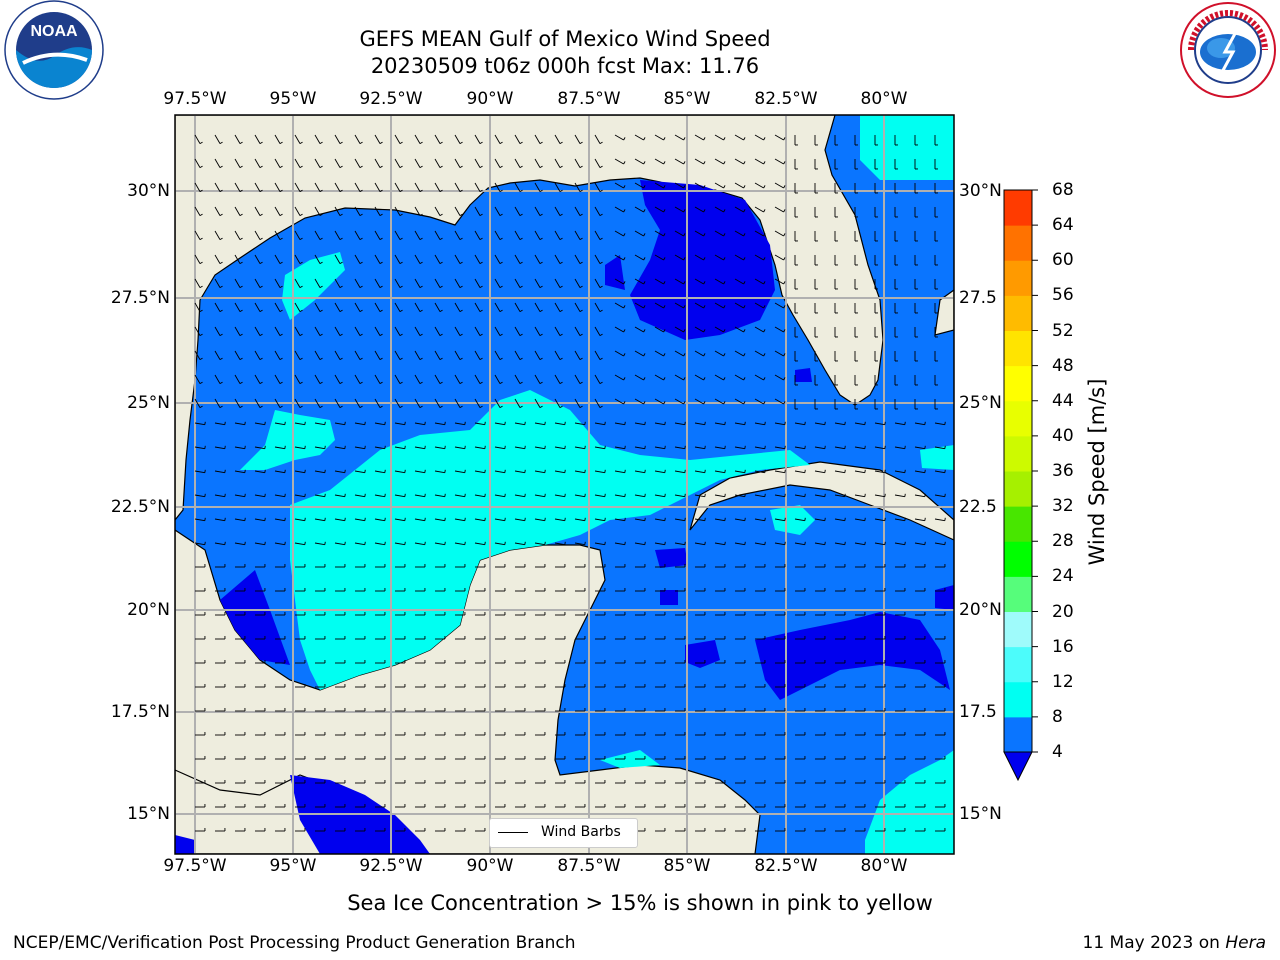 The image size is (1280, 960). What do you see at coordinates (565, 66) in the screenshot?
I see `chart-subtitle: 20230509 t06z 000h fcst Max: 11.76` at bounding box center [565, 66].